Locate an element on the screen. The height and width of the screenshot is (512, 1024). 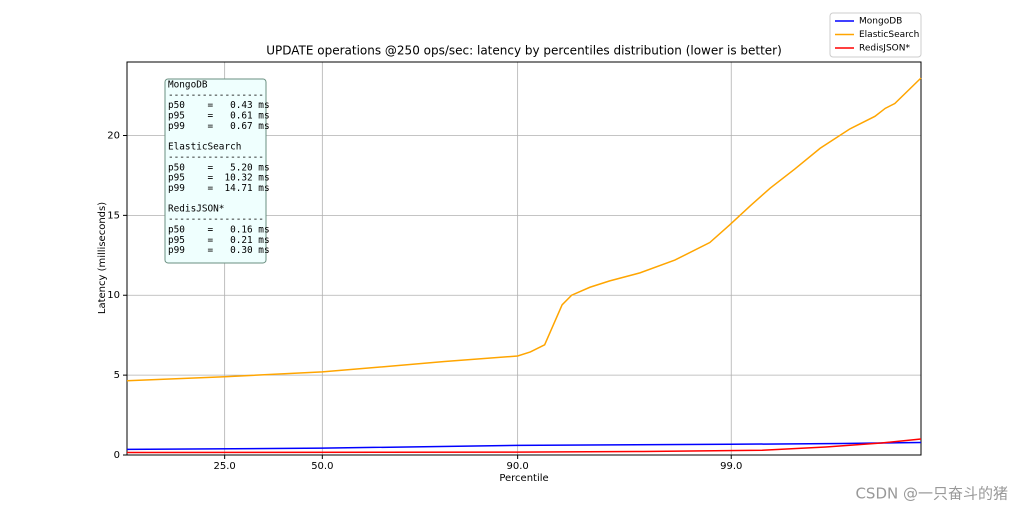
legend-box is located at coordinates (875, 35).